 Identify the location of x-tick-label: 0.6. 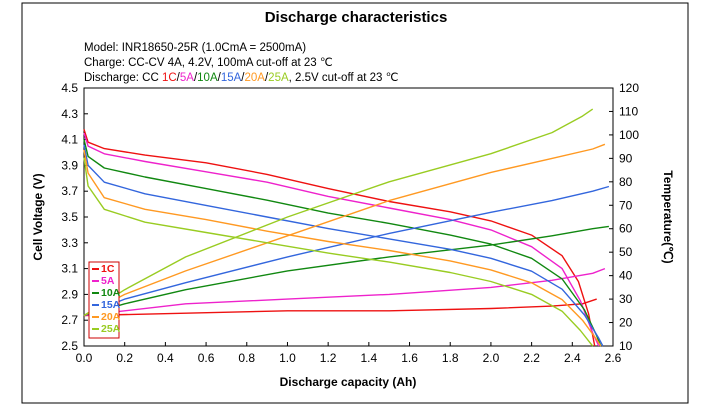
(206, 358).